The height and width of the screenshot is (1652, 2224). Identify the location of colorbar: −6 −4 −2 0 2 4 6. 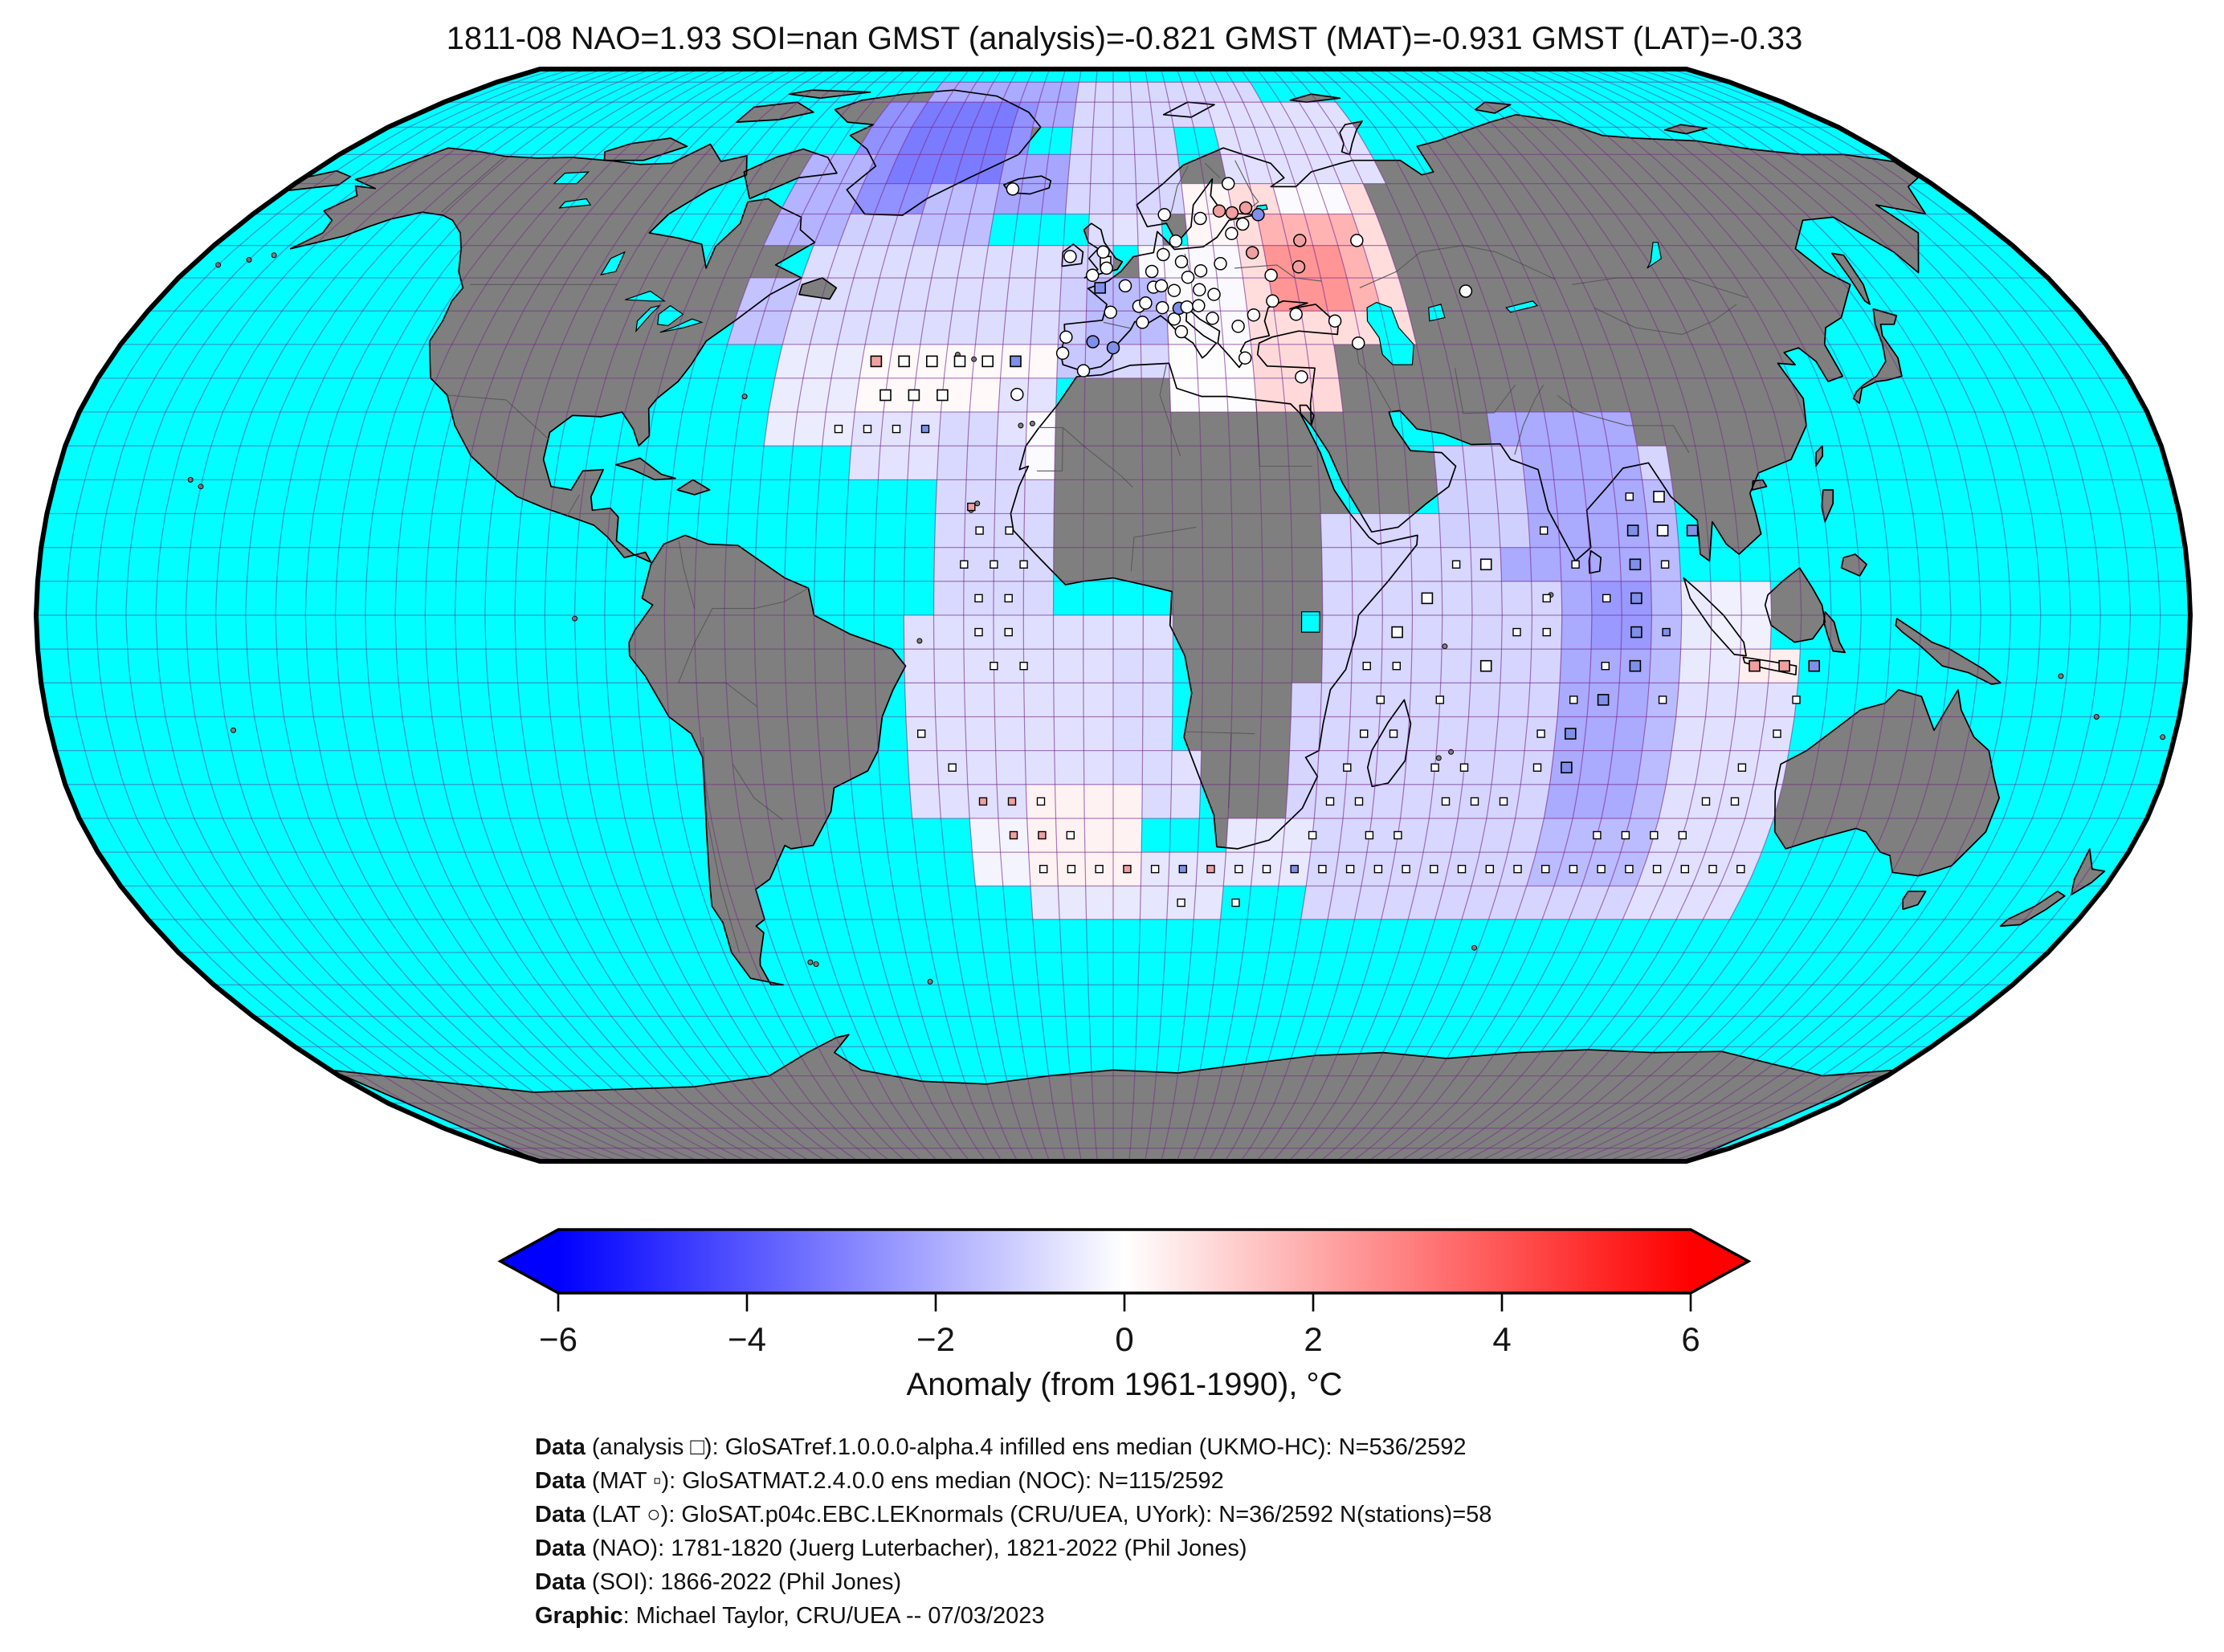
(1124, 1293).